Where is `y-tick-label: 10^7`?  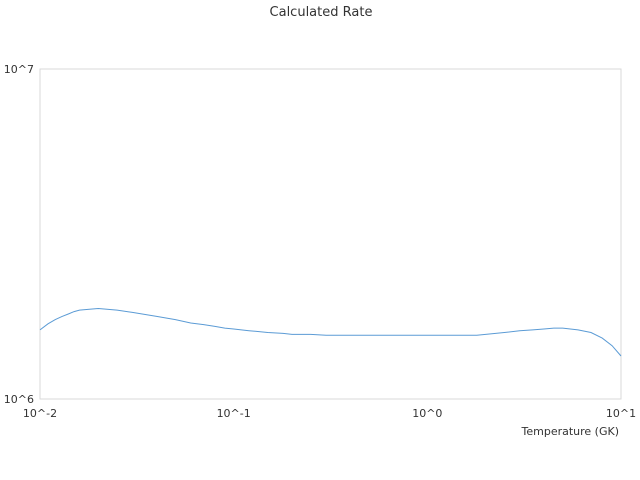
y-tick-label: 10^7 is located at coordinates (19, 69).